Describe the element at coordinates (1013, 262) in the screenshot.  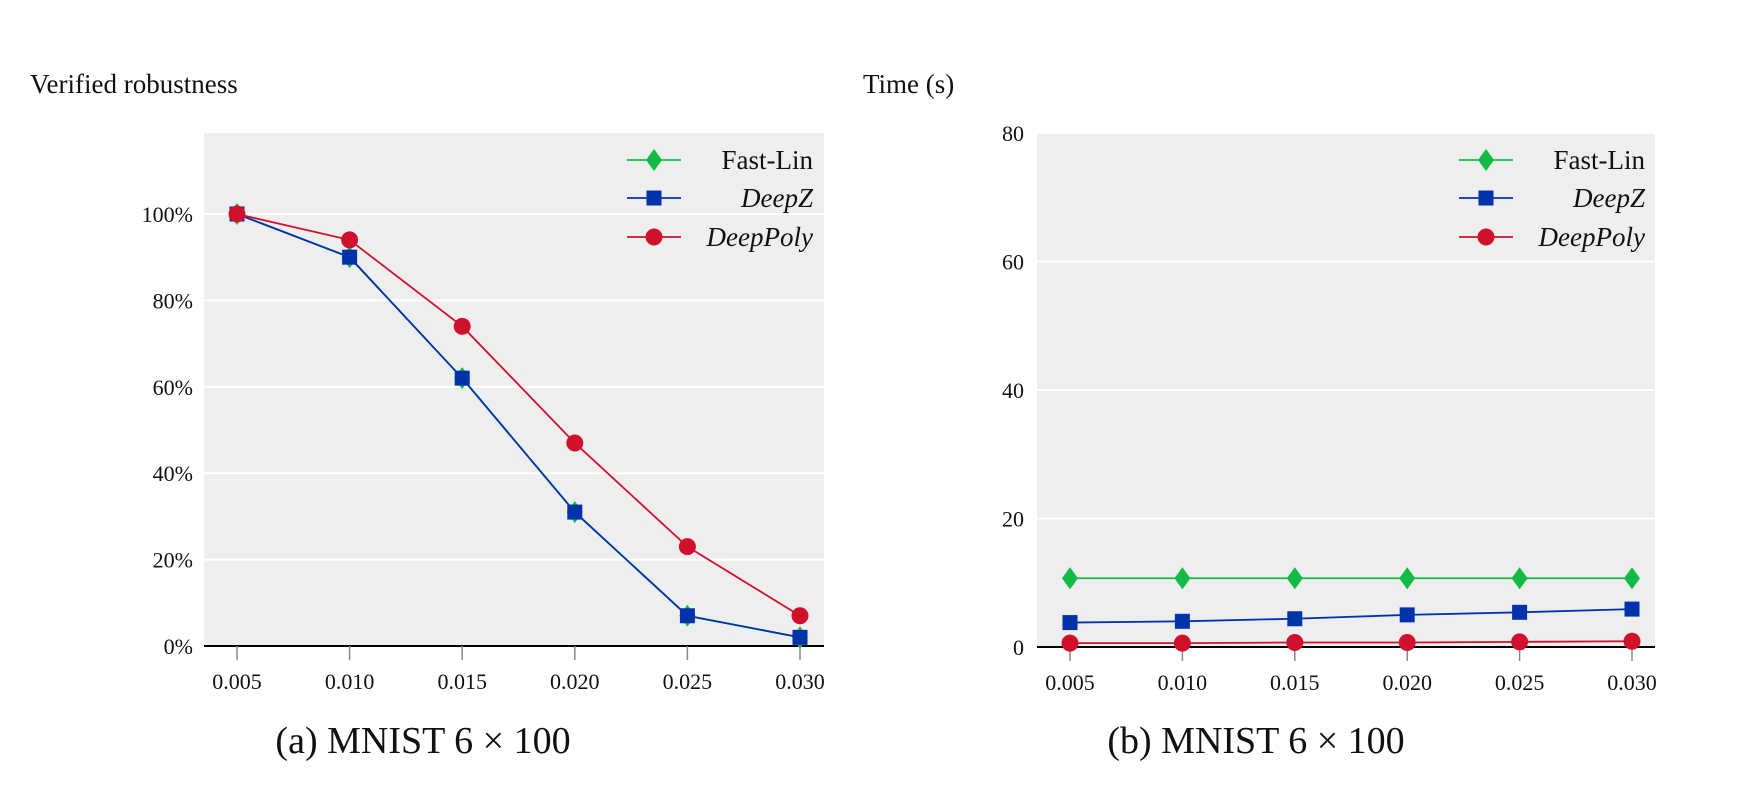
I see `y-tick-label: 60` at that location.